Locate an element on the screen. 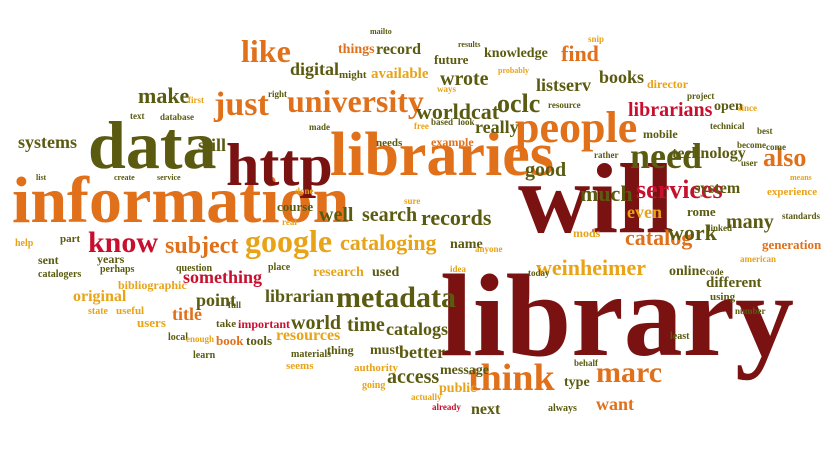  word-sent: sent is located at coordinates (48, 260).